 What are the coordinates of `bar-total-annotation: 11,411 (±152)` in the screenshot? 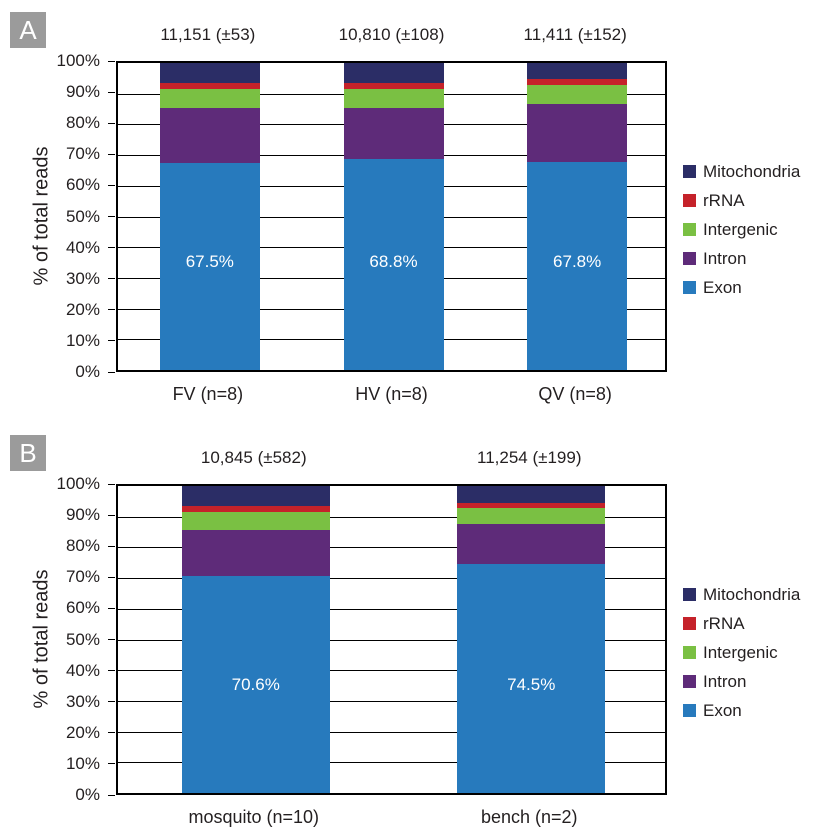 It's located at (575, 34).